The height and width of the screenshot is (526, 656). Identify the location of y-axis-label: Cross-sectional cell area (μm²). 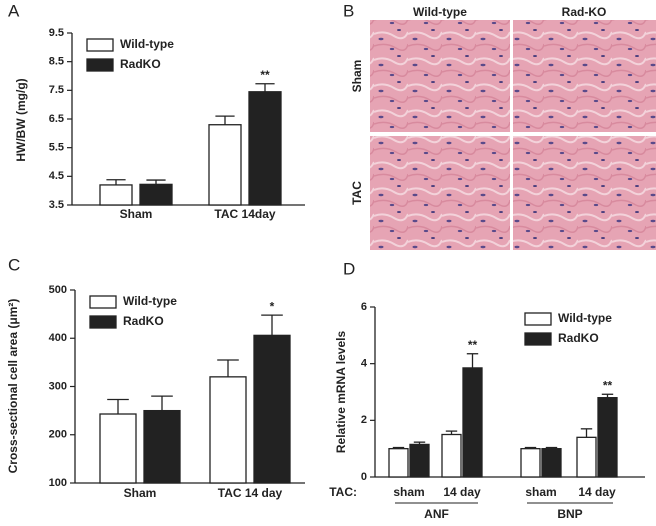
(13, 386).